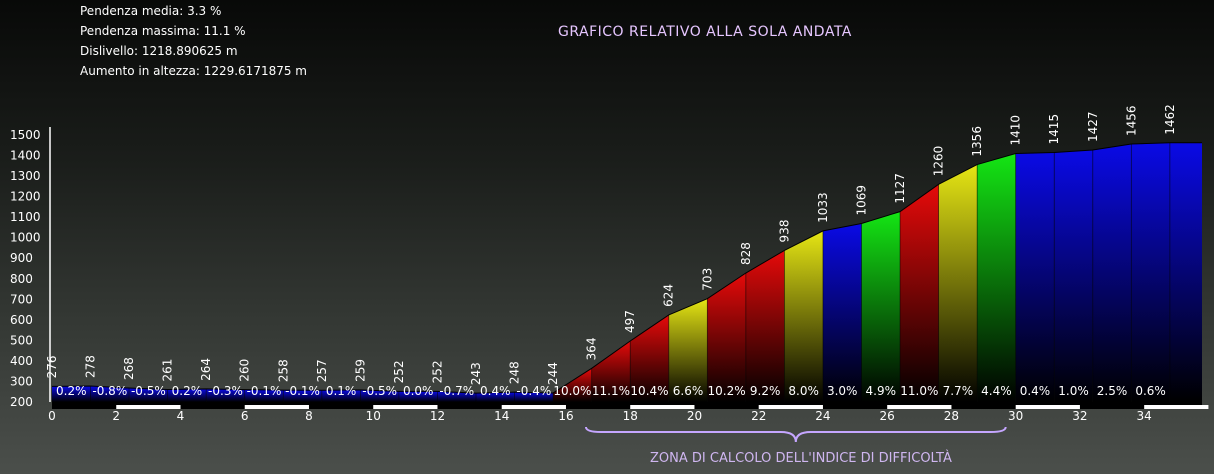  What do you see at coordinates (245, 416) in the screenshot?
I see `x-tick-label: 6` at bounding box center [245, 416].